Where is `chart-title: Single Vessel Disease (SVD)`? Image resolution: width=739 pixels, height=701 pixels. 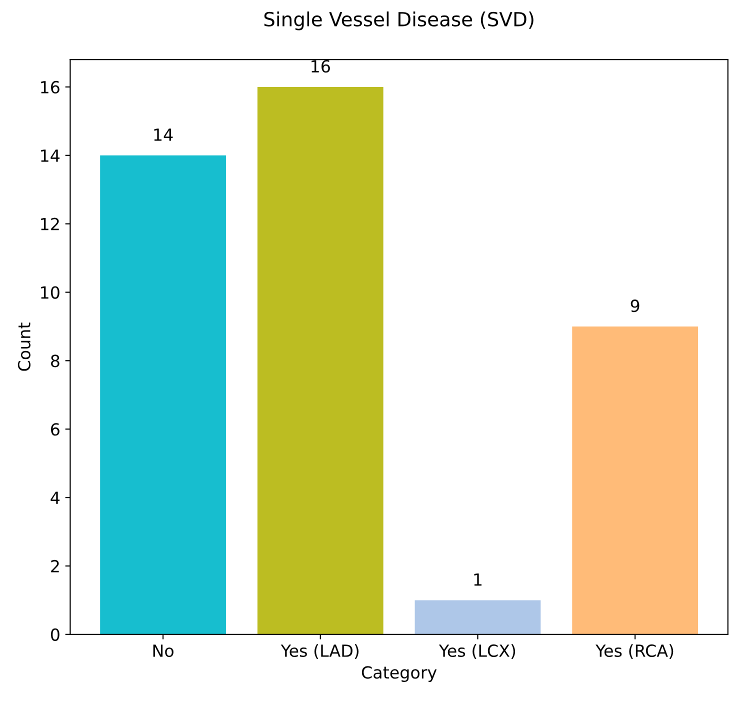
chart-title: Single Vessel Disease (SVD) is located at coordinates (399, 20).